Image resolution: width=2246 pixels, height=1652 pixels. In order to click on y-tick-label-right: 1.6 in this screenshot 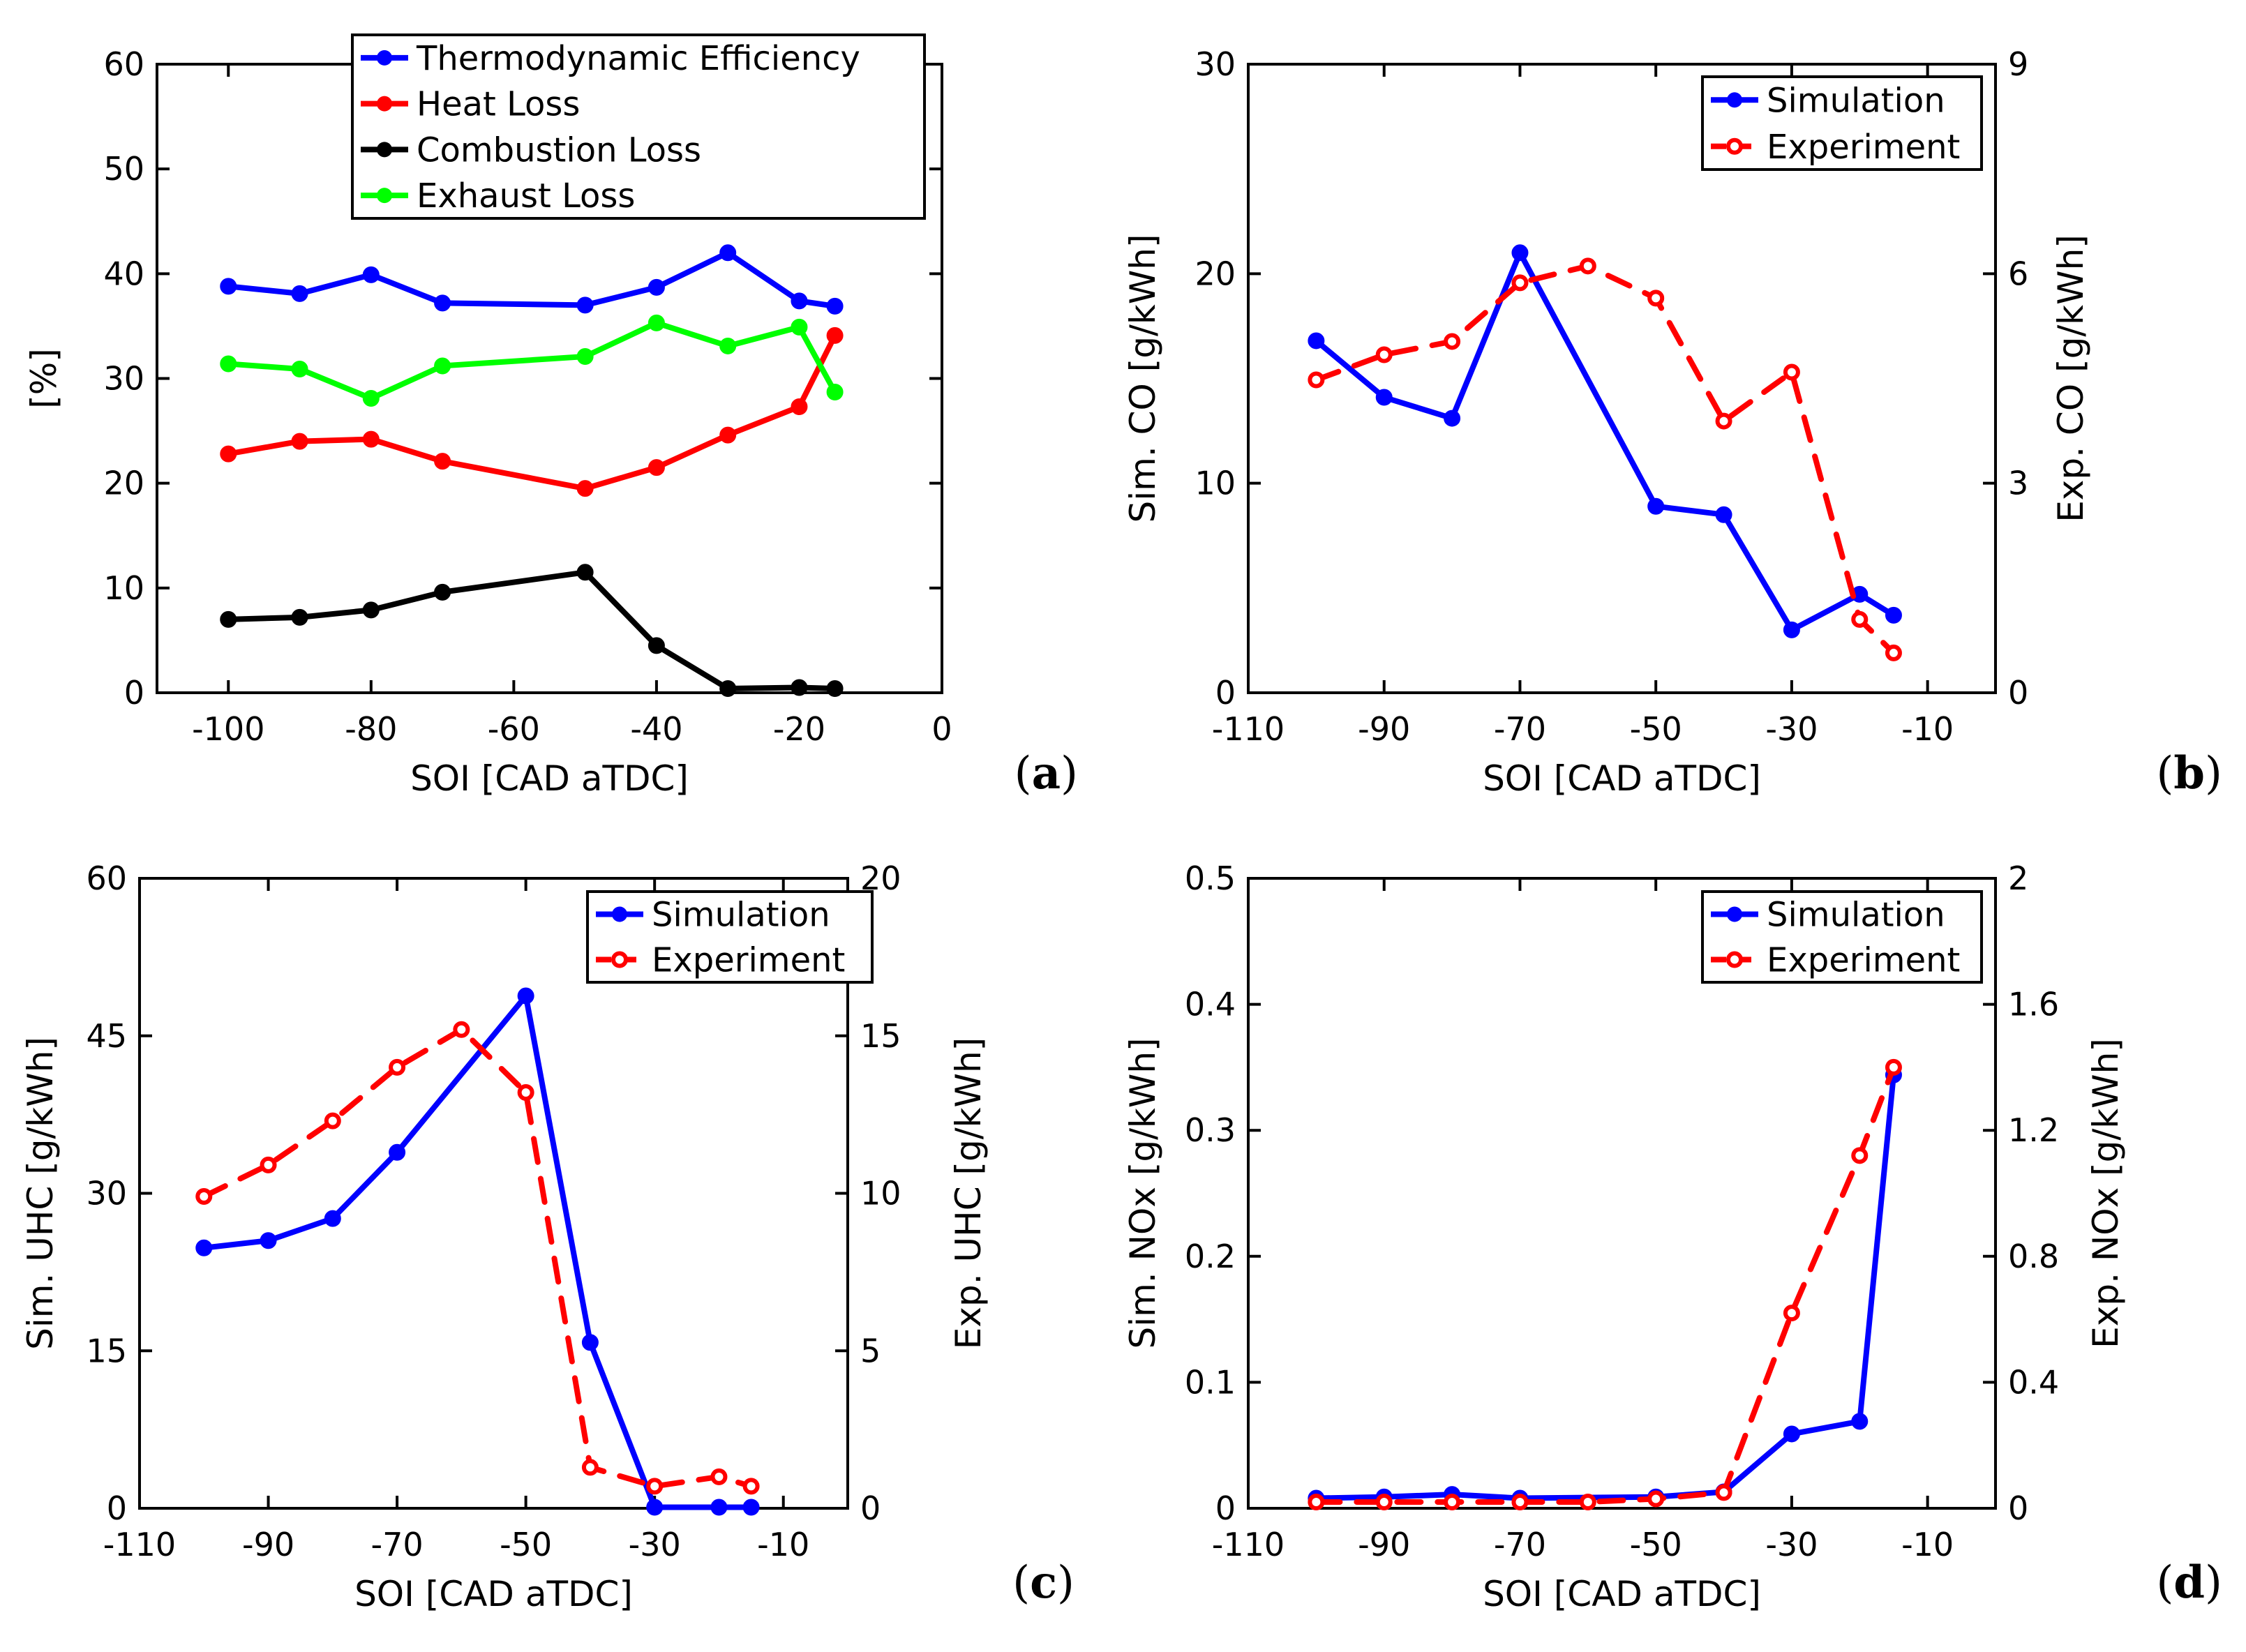, I will do `click(2033, 1004)`.